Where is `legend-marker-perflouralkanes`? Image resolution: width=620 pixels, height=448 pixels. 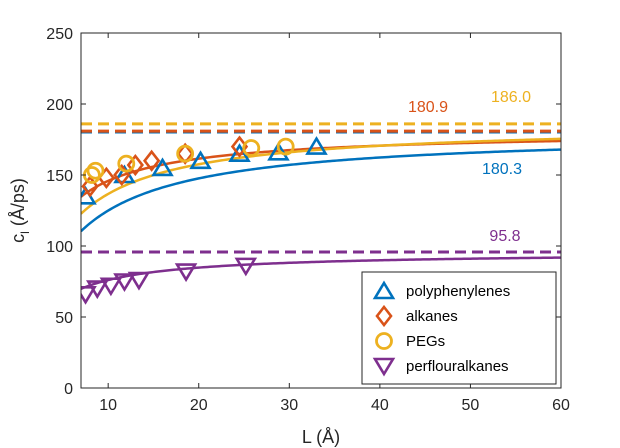 legend-marker-perflouralkanes is located at coordinates (384, 367).